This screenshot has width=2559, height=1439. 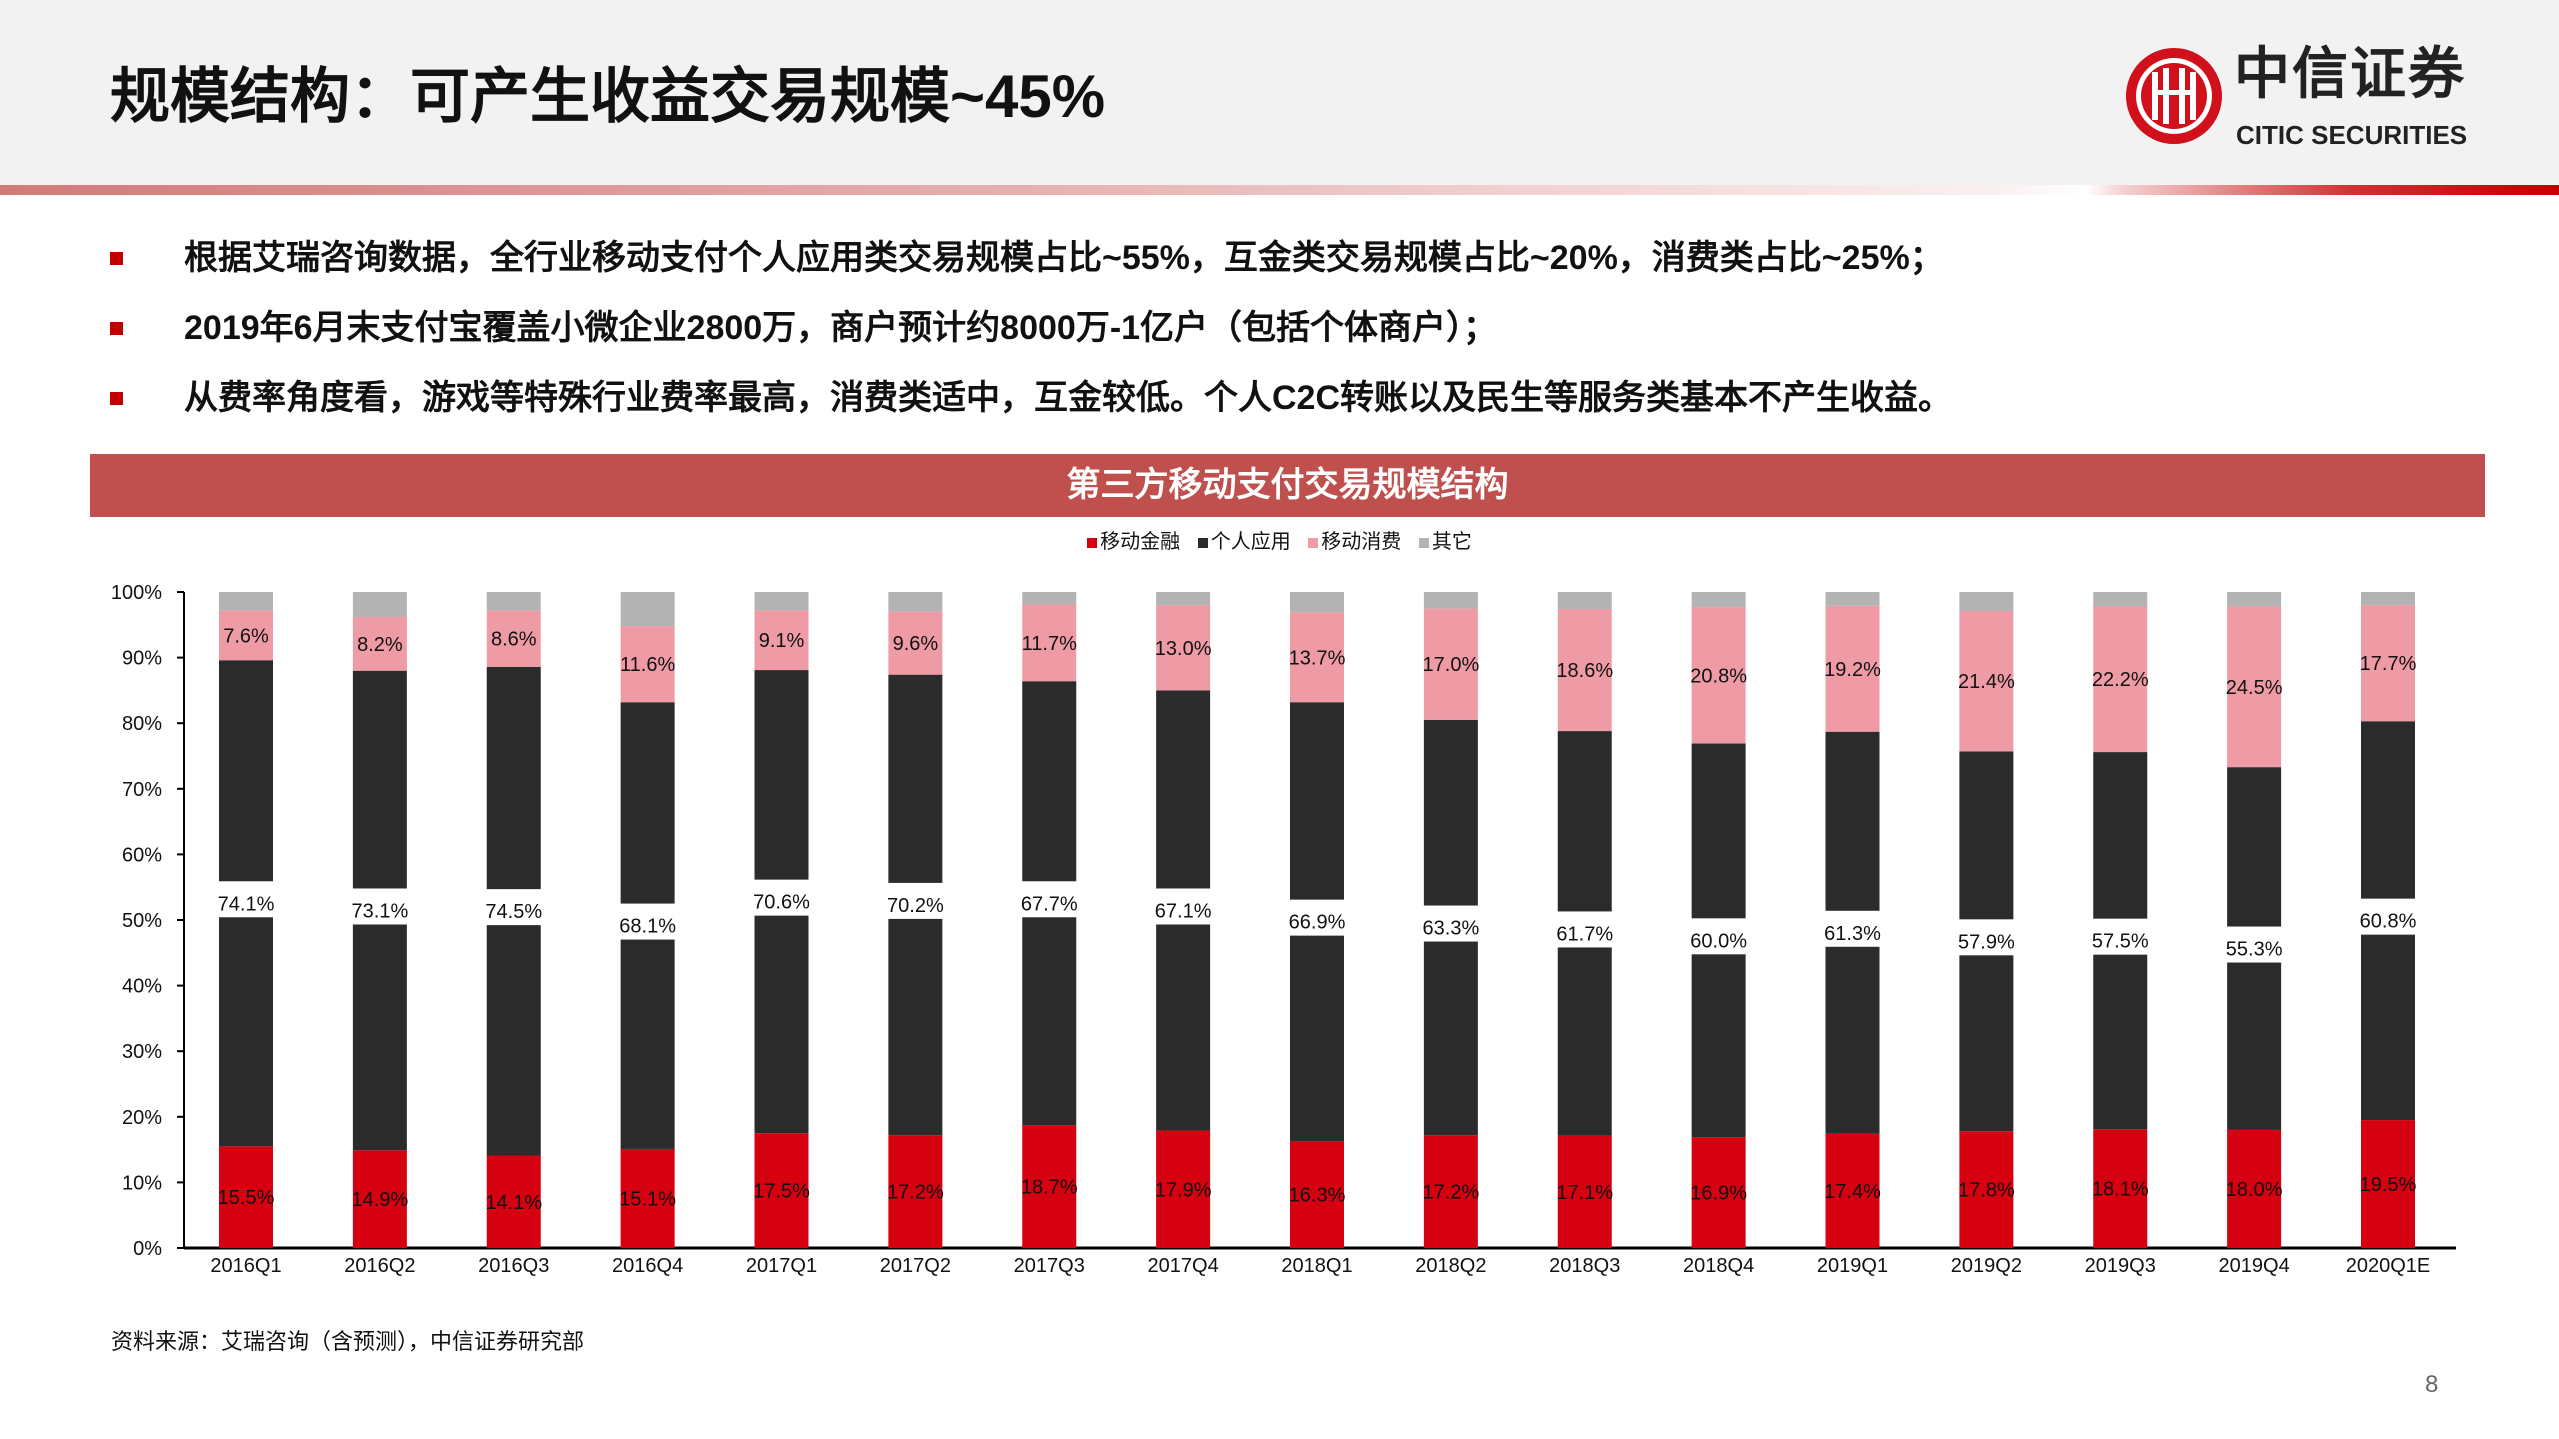 I want to click on citic-logo: 中信证券 CITIC SECURITIES, so click(x=2312, y=101).